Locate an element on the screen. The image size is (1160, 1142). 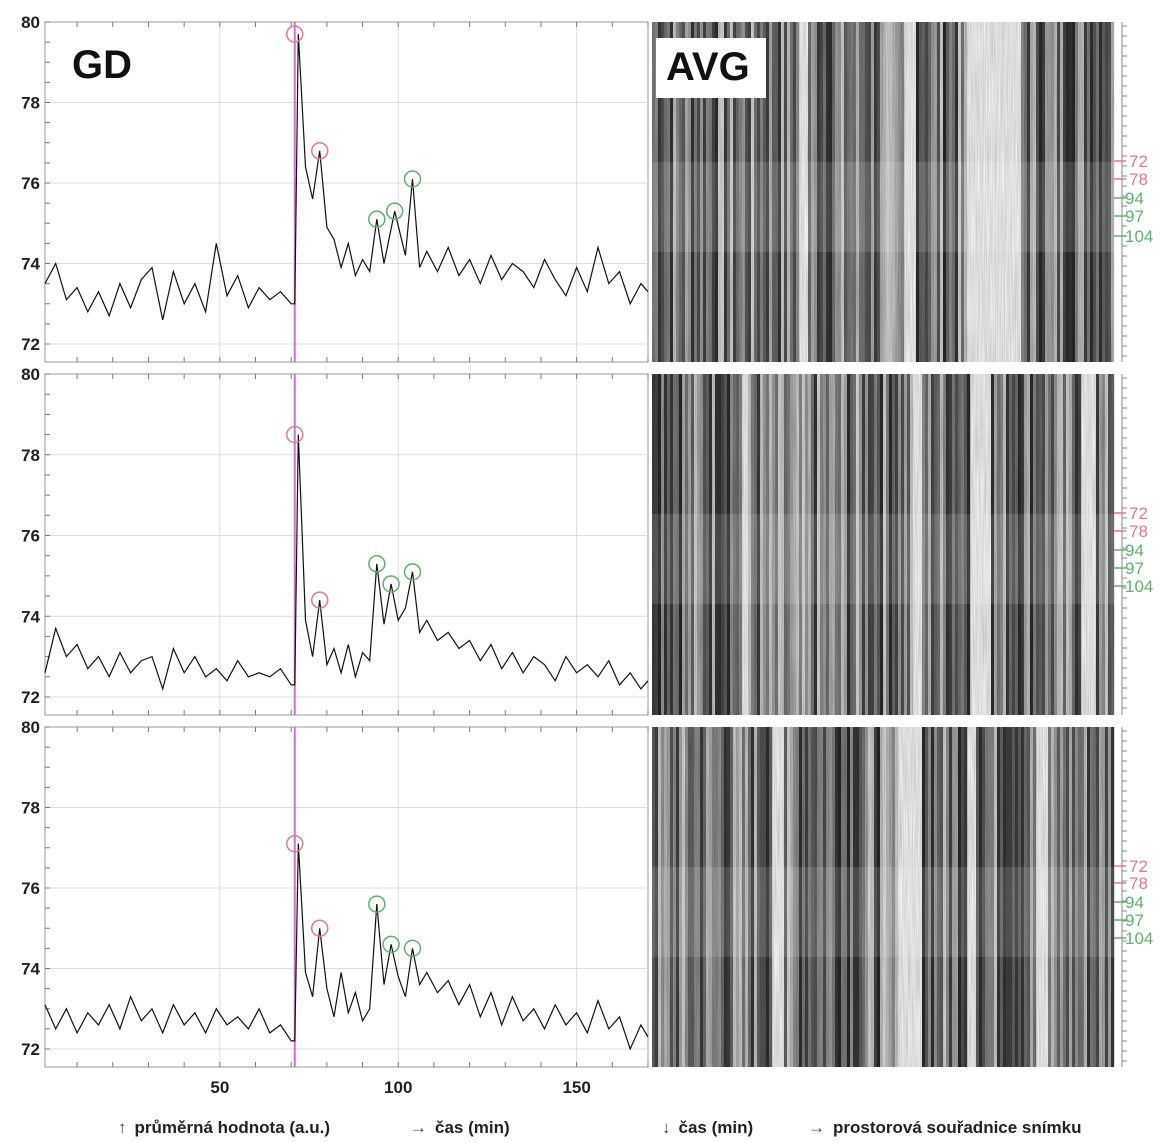
x-tick-label: 150 is located at coordinates (576, 1087).